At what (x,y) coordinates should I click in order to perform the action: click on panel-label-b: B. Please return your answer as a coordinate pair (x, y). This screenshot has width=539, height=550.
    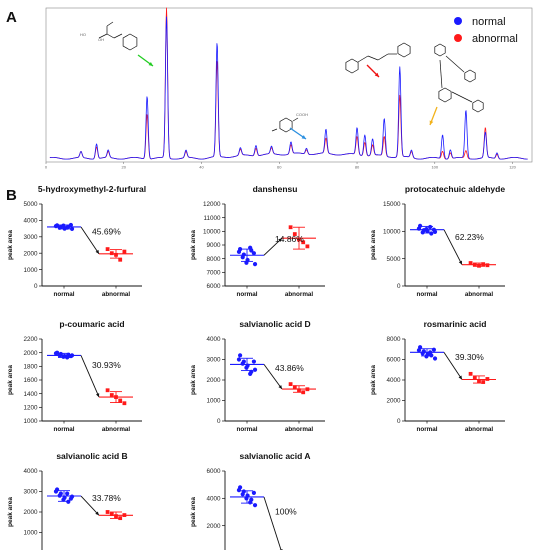
    Looking at the image, I should click on (11, 195).